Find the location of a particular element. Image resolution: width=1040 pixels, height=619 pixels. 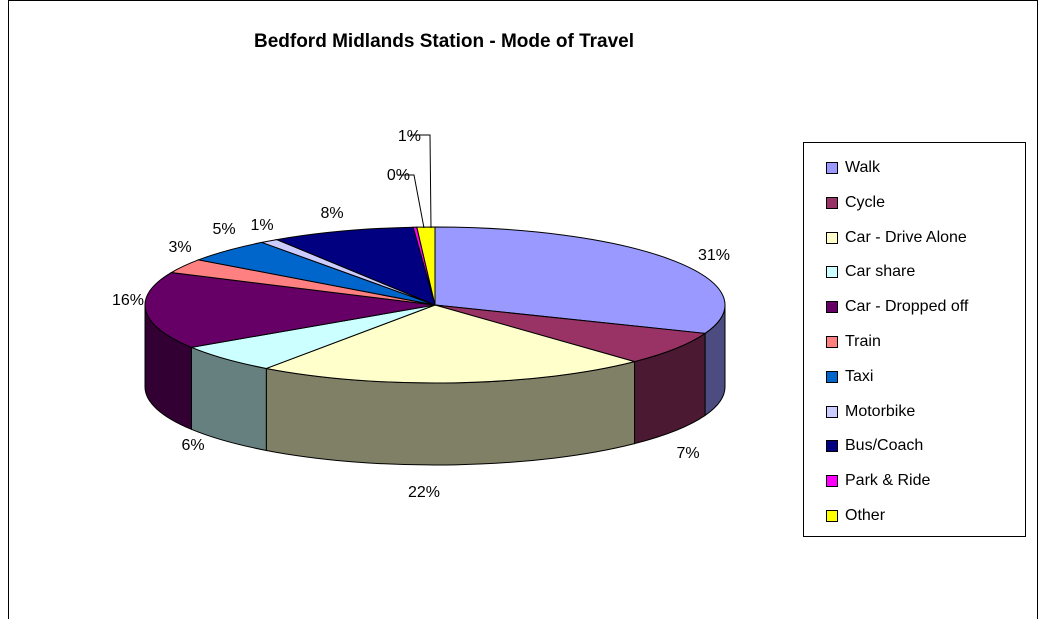

data-label-car-drive-alone: 22% is located at coordinates (424, 492).